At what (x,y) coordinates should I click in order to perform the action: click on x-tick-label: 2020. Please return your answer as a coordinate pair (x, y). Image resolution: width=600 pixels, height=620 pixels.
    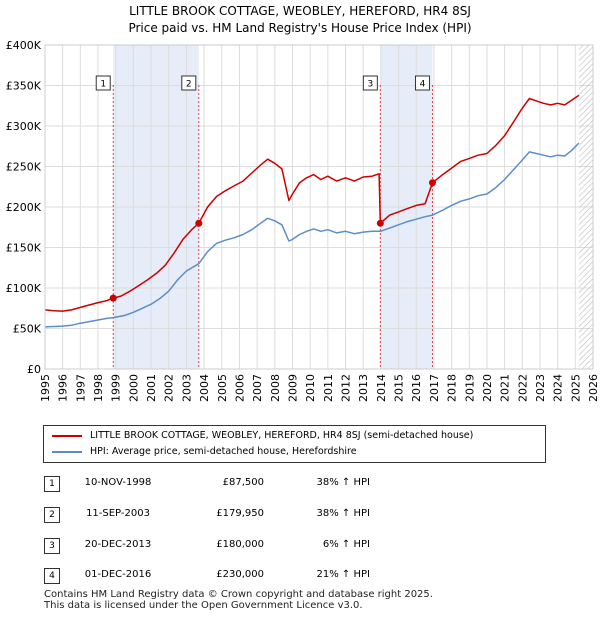
    Looking at the image, I should click on (487, 388).